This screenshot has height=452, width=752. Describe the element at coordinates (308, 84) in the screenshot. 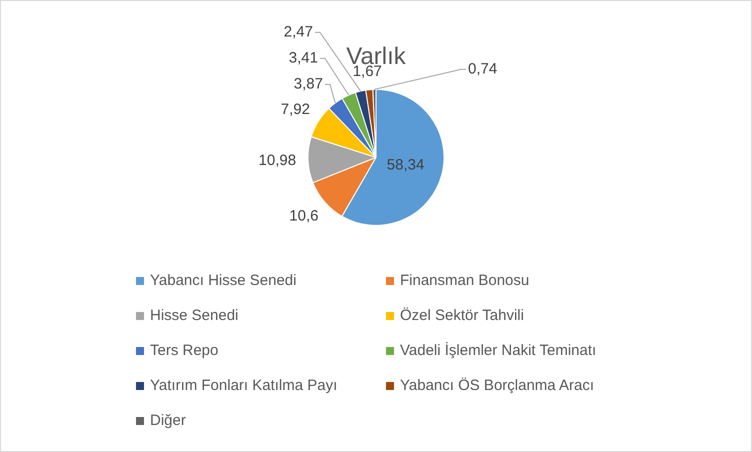

I see `data-label: 3,87` at that location.